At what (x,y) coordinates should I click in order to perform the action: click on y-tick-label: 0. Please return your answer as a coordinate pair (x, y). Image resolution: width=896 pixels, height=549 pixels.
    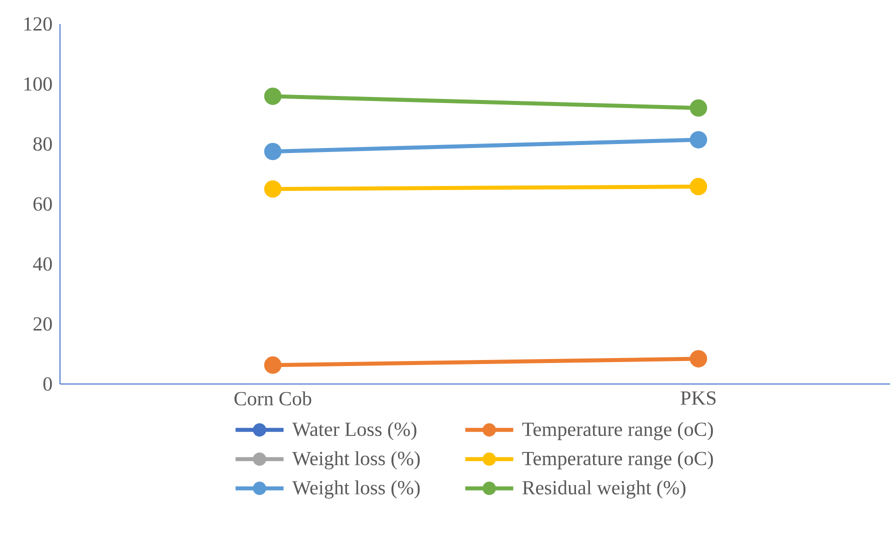
    Looking at the image, I should click on (47, 384).